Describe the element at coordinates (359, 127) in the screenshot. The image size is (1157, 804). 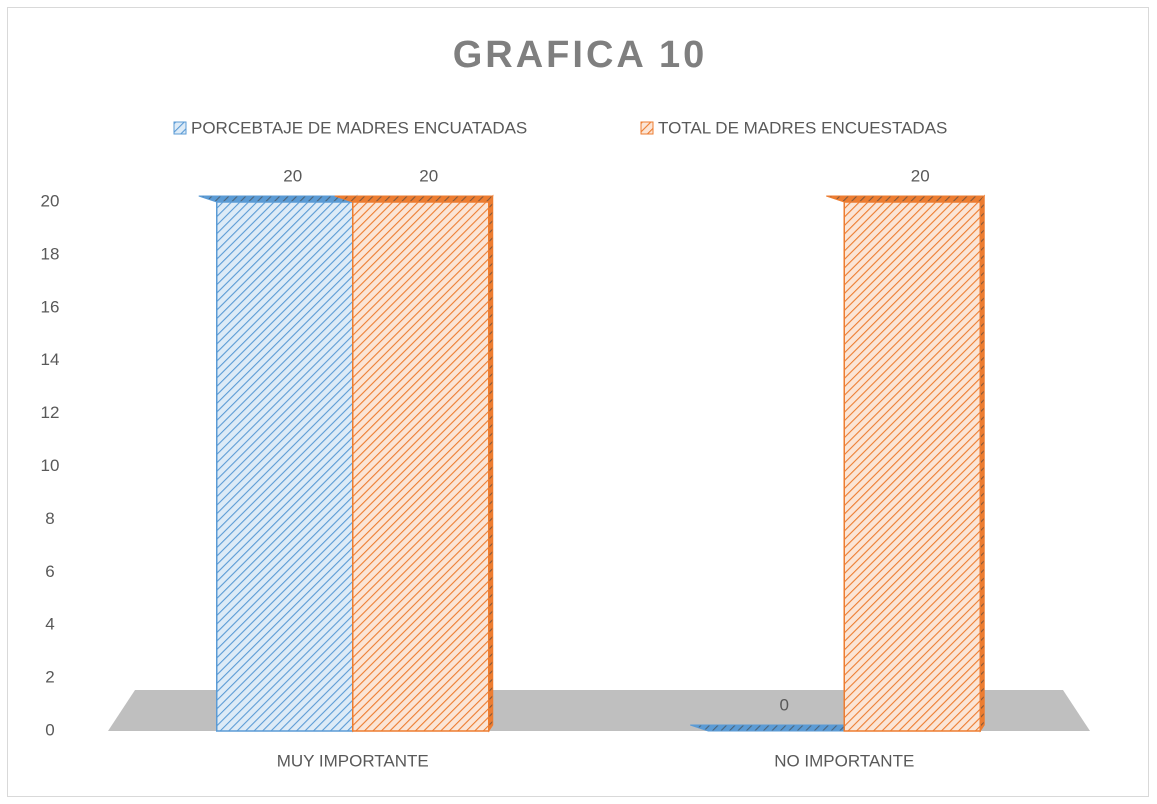
I see `legend-label: PORCEBTAJE DE MADRES ENCUATADAS` at that location.